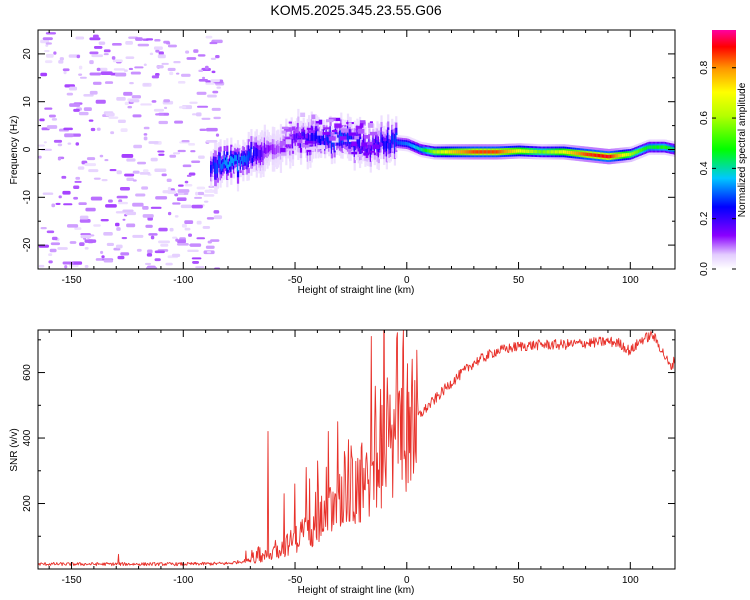 This screenshot has height=600, width=750. Describe the element at coordinates (355, 10) in the screenshot. I see `figure-title: KOM5.2025.345.23.55.G06` at that location.